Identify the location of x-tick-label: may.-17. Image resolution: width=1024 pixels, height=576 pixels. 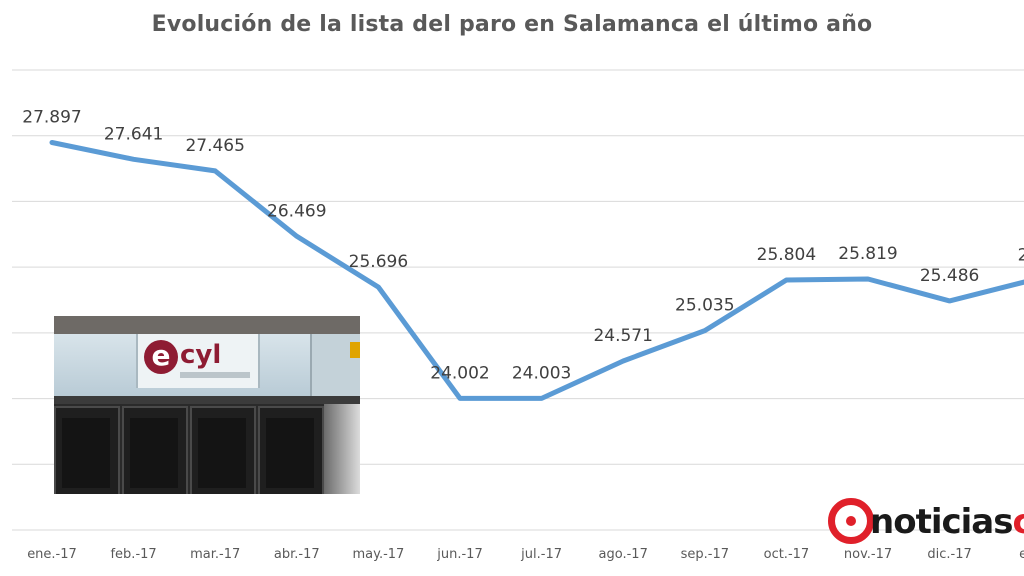
(378, 554).